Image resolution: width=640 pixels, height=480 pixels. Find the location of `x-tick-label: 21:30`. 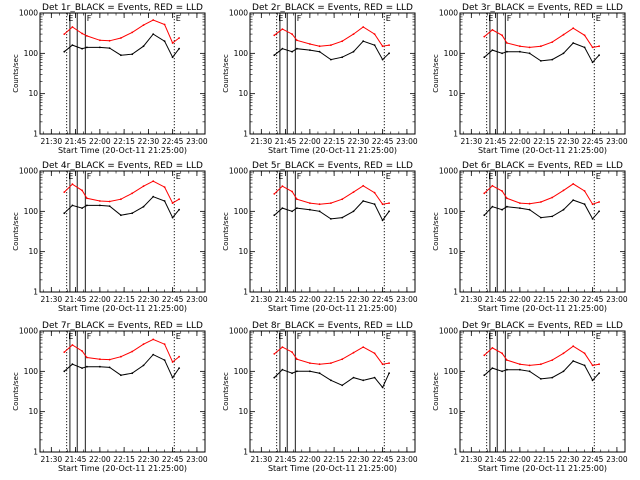

x-tick-label: 21:30 is located at coordinates (52, 141).